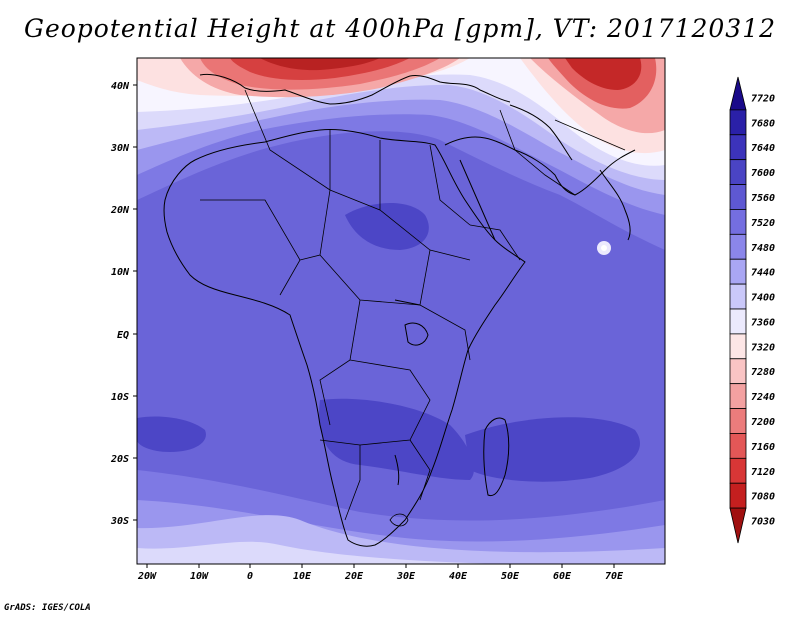  Describe the element at coordinates (614, 576) in the screenshot. I see `lon-label-70e: 70E` at that location.